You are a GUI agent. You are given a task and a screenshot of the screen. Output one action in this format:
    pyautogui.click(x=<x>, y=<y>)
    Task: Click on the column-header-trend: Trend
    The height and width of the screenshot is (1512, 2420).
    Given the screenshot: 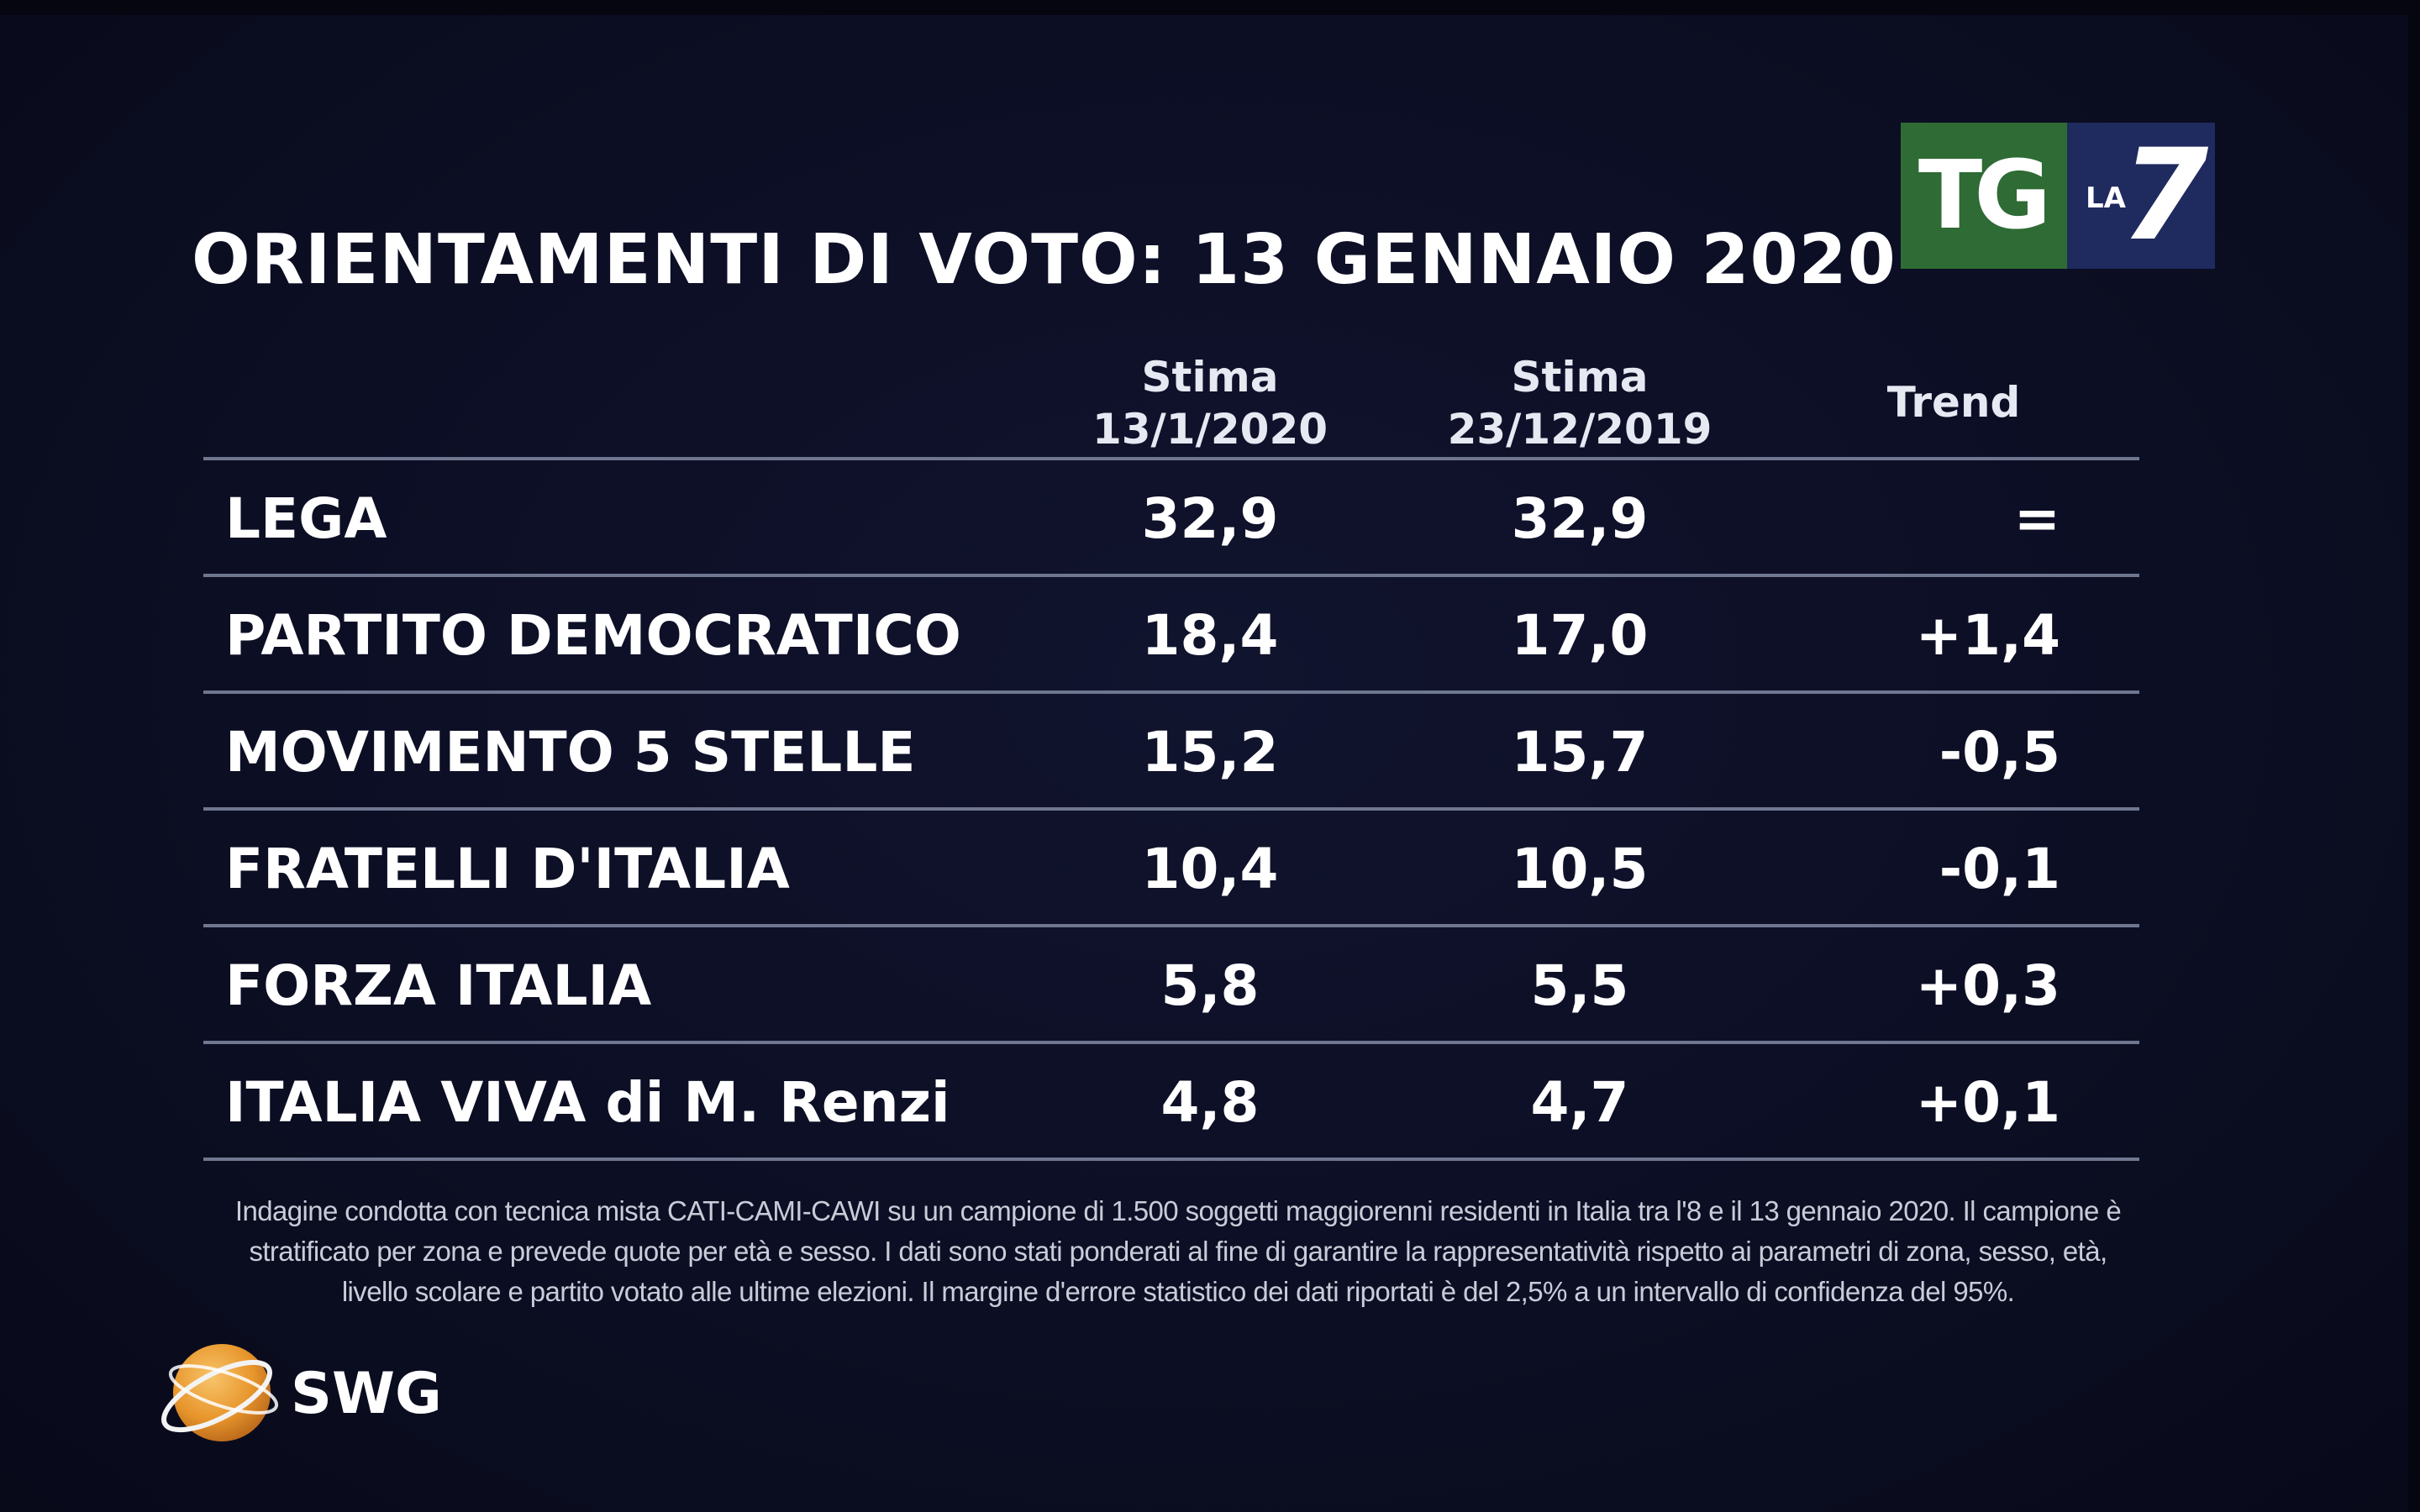 What is the action you would take?
    pyautogui.click(x=1954, y=402)
    